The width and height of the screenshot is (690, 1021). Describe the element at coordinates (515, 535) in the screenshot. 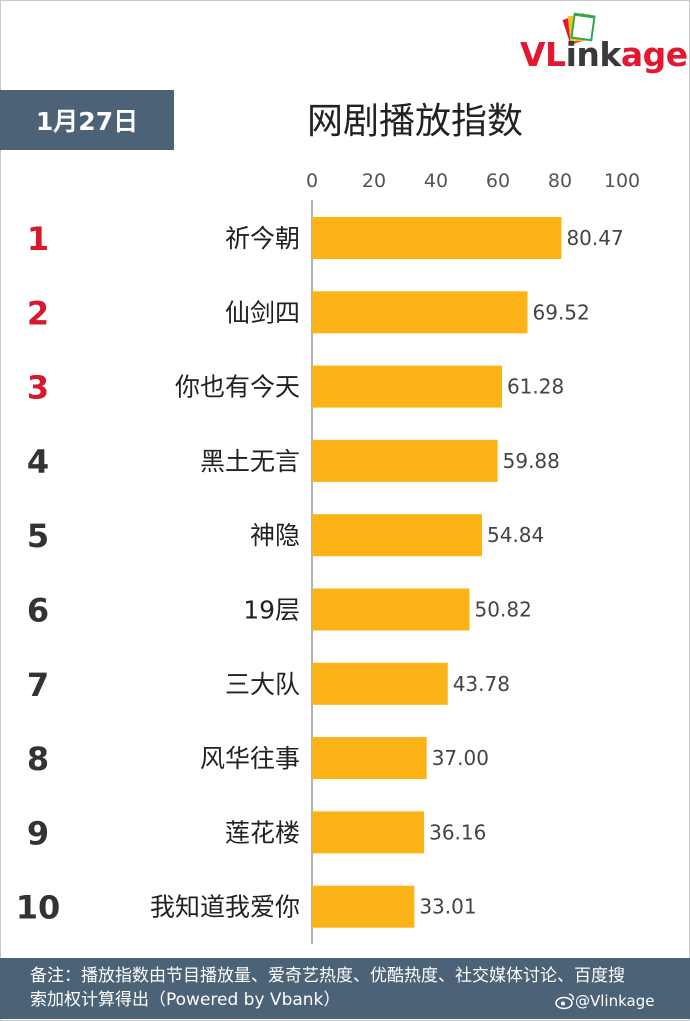

I see `value-label: 54.84` at that location.